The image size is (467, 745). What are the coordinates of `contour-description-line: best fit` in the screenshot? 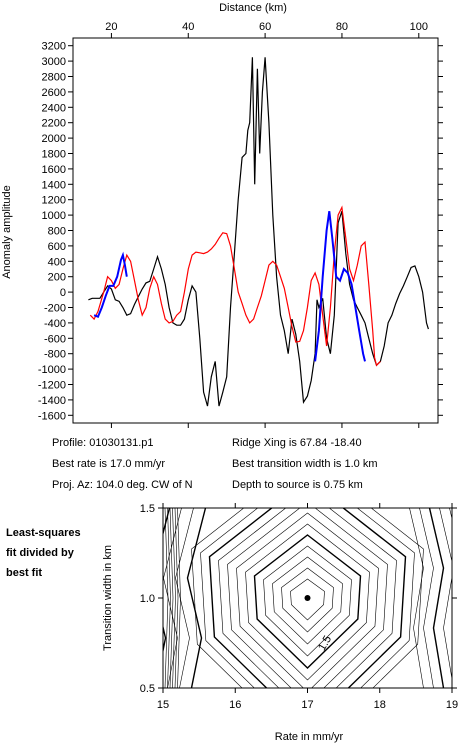 It's located at (24, 573).